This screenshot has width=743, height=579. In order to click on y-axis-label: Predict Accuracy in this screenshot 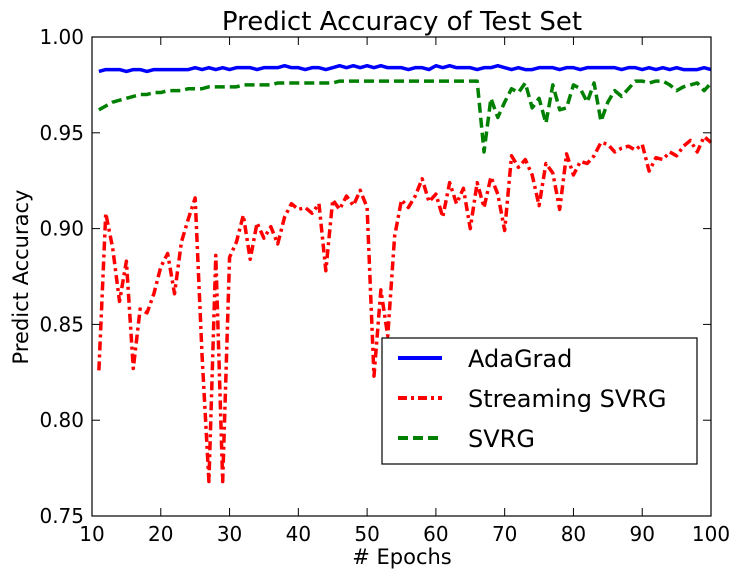, I will do `click(21, 277)`.